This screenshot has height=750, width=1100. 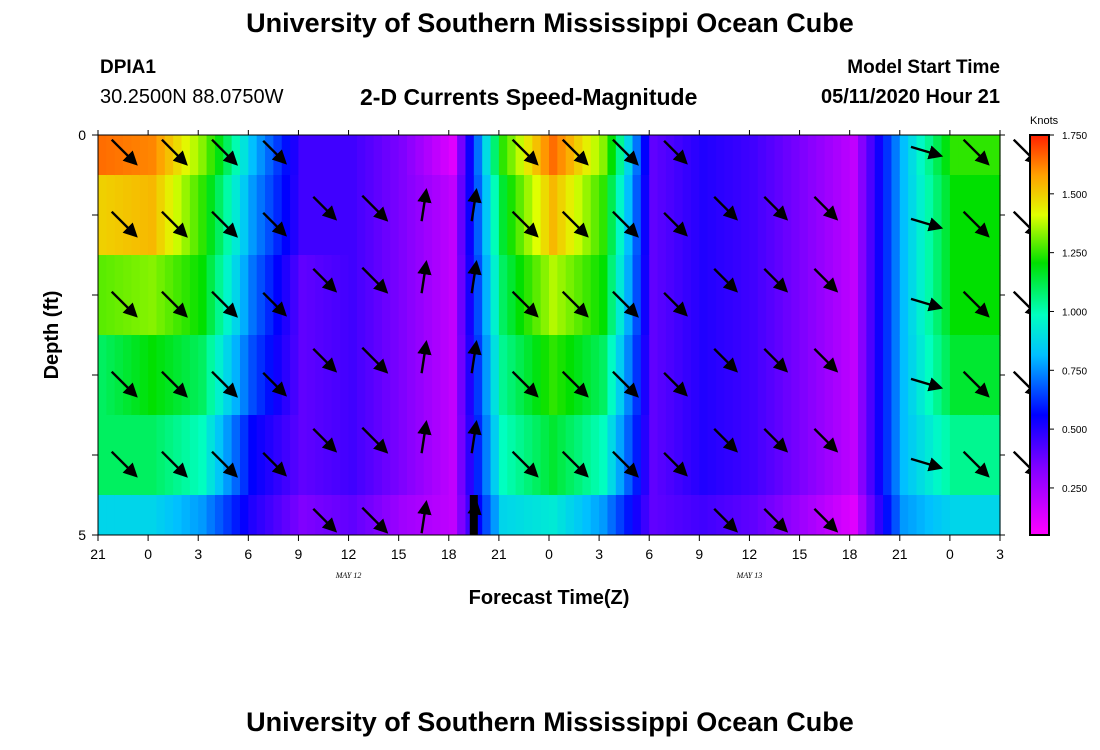 What do you see at coordinates (910, 97) in the screenshot?
I see `model-start-time: 05/11/2020 Hour 21` at bounding box center [910, 97].